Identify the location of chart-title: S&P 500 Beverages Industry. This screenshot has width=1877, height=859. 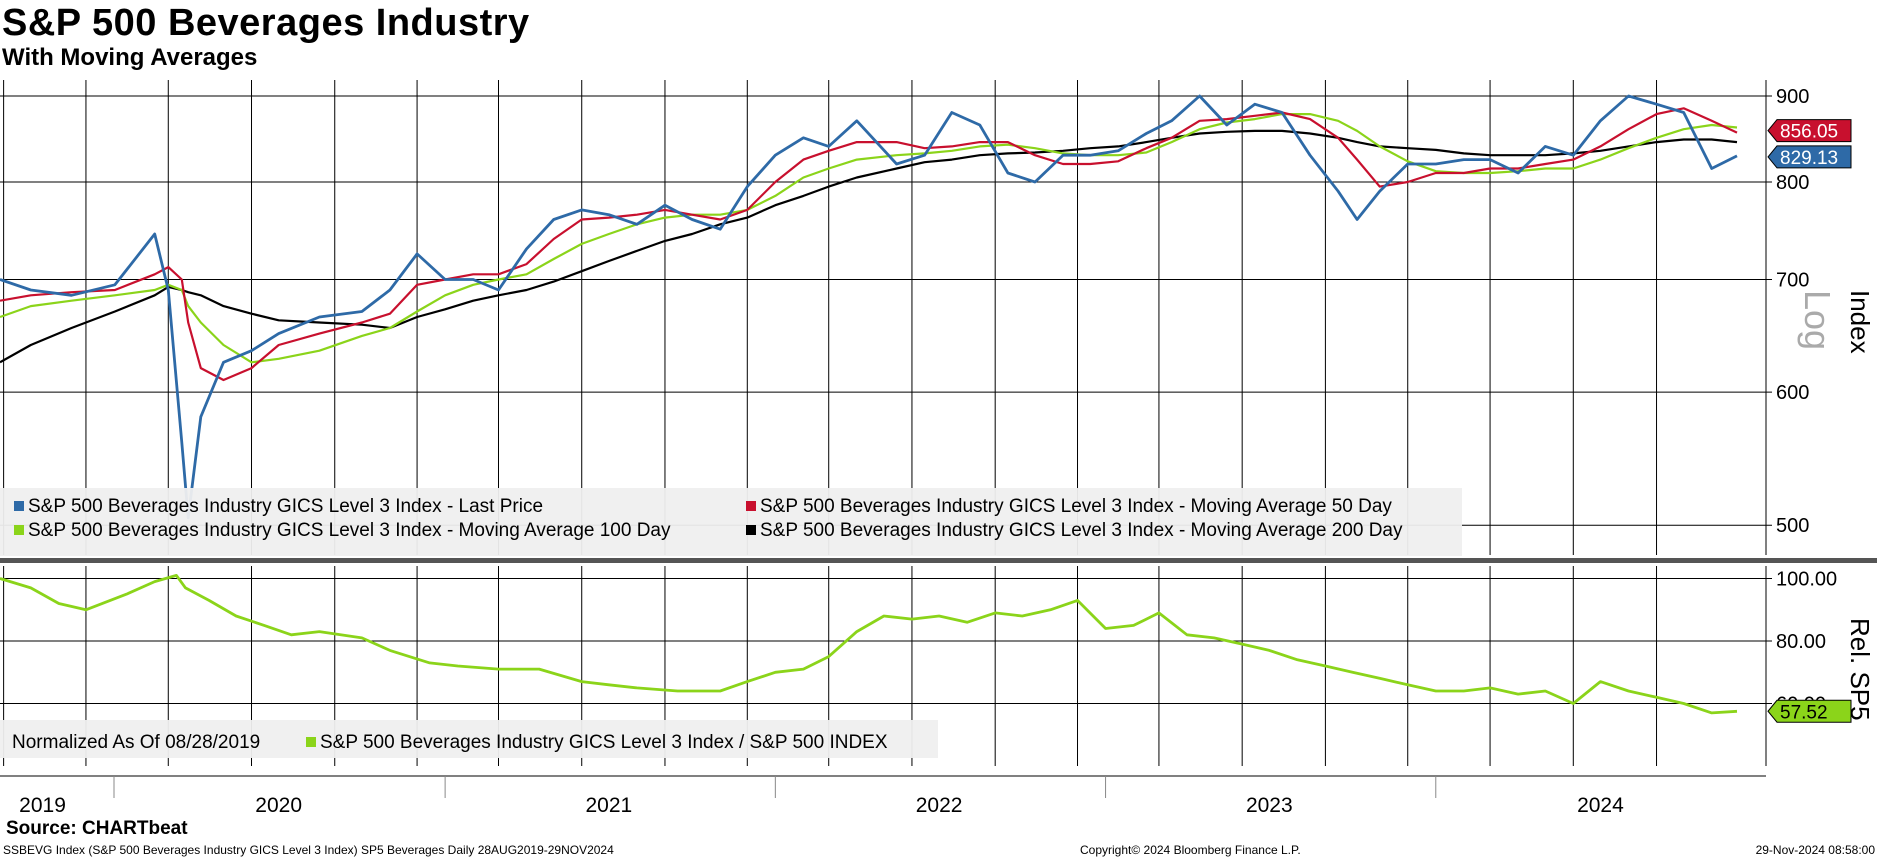
(266, 23).